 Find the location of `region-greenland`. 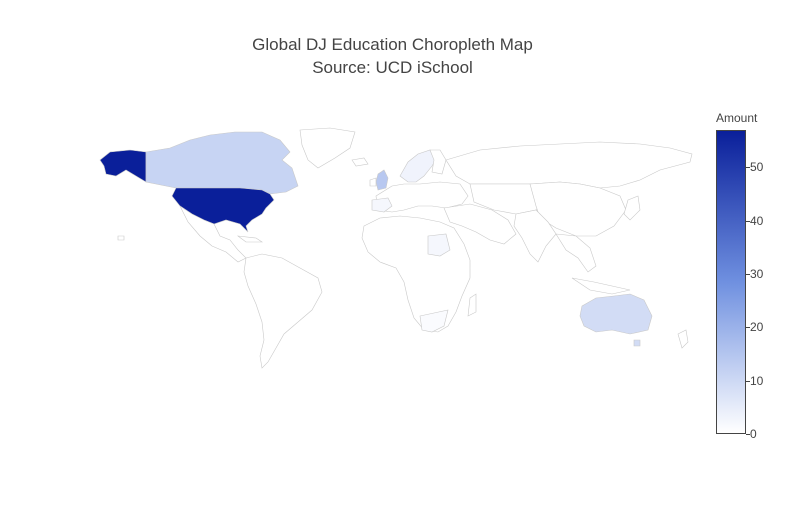

region-greenland is located at coordinates (327, 148).